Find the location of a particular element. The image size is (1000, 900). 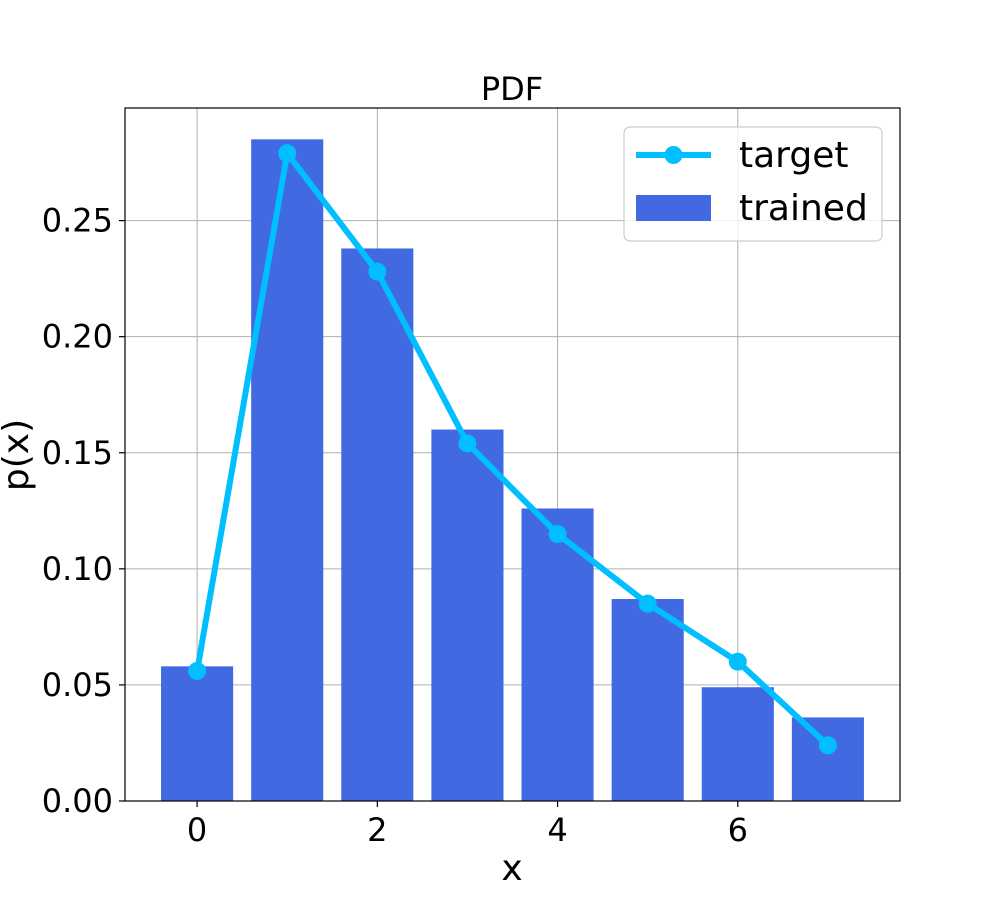

x-tick-label: 6 is located at coordinates (738, 830).